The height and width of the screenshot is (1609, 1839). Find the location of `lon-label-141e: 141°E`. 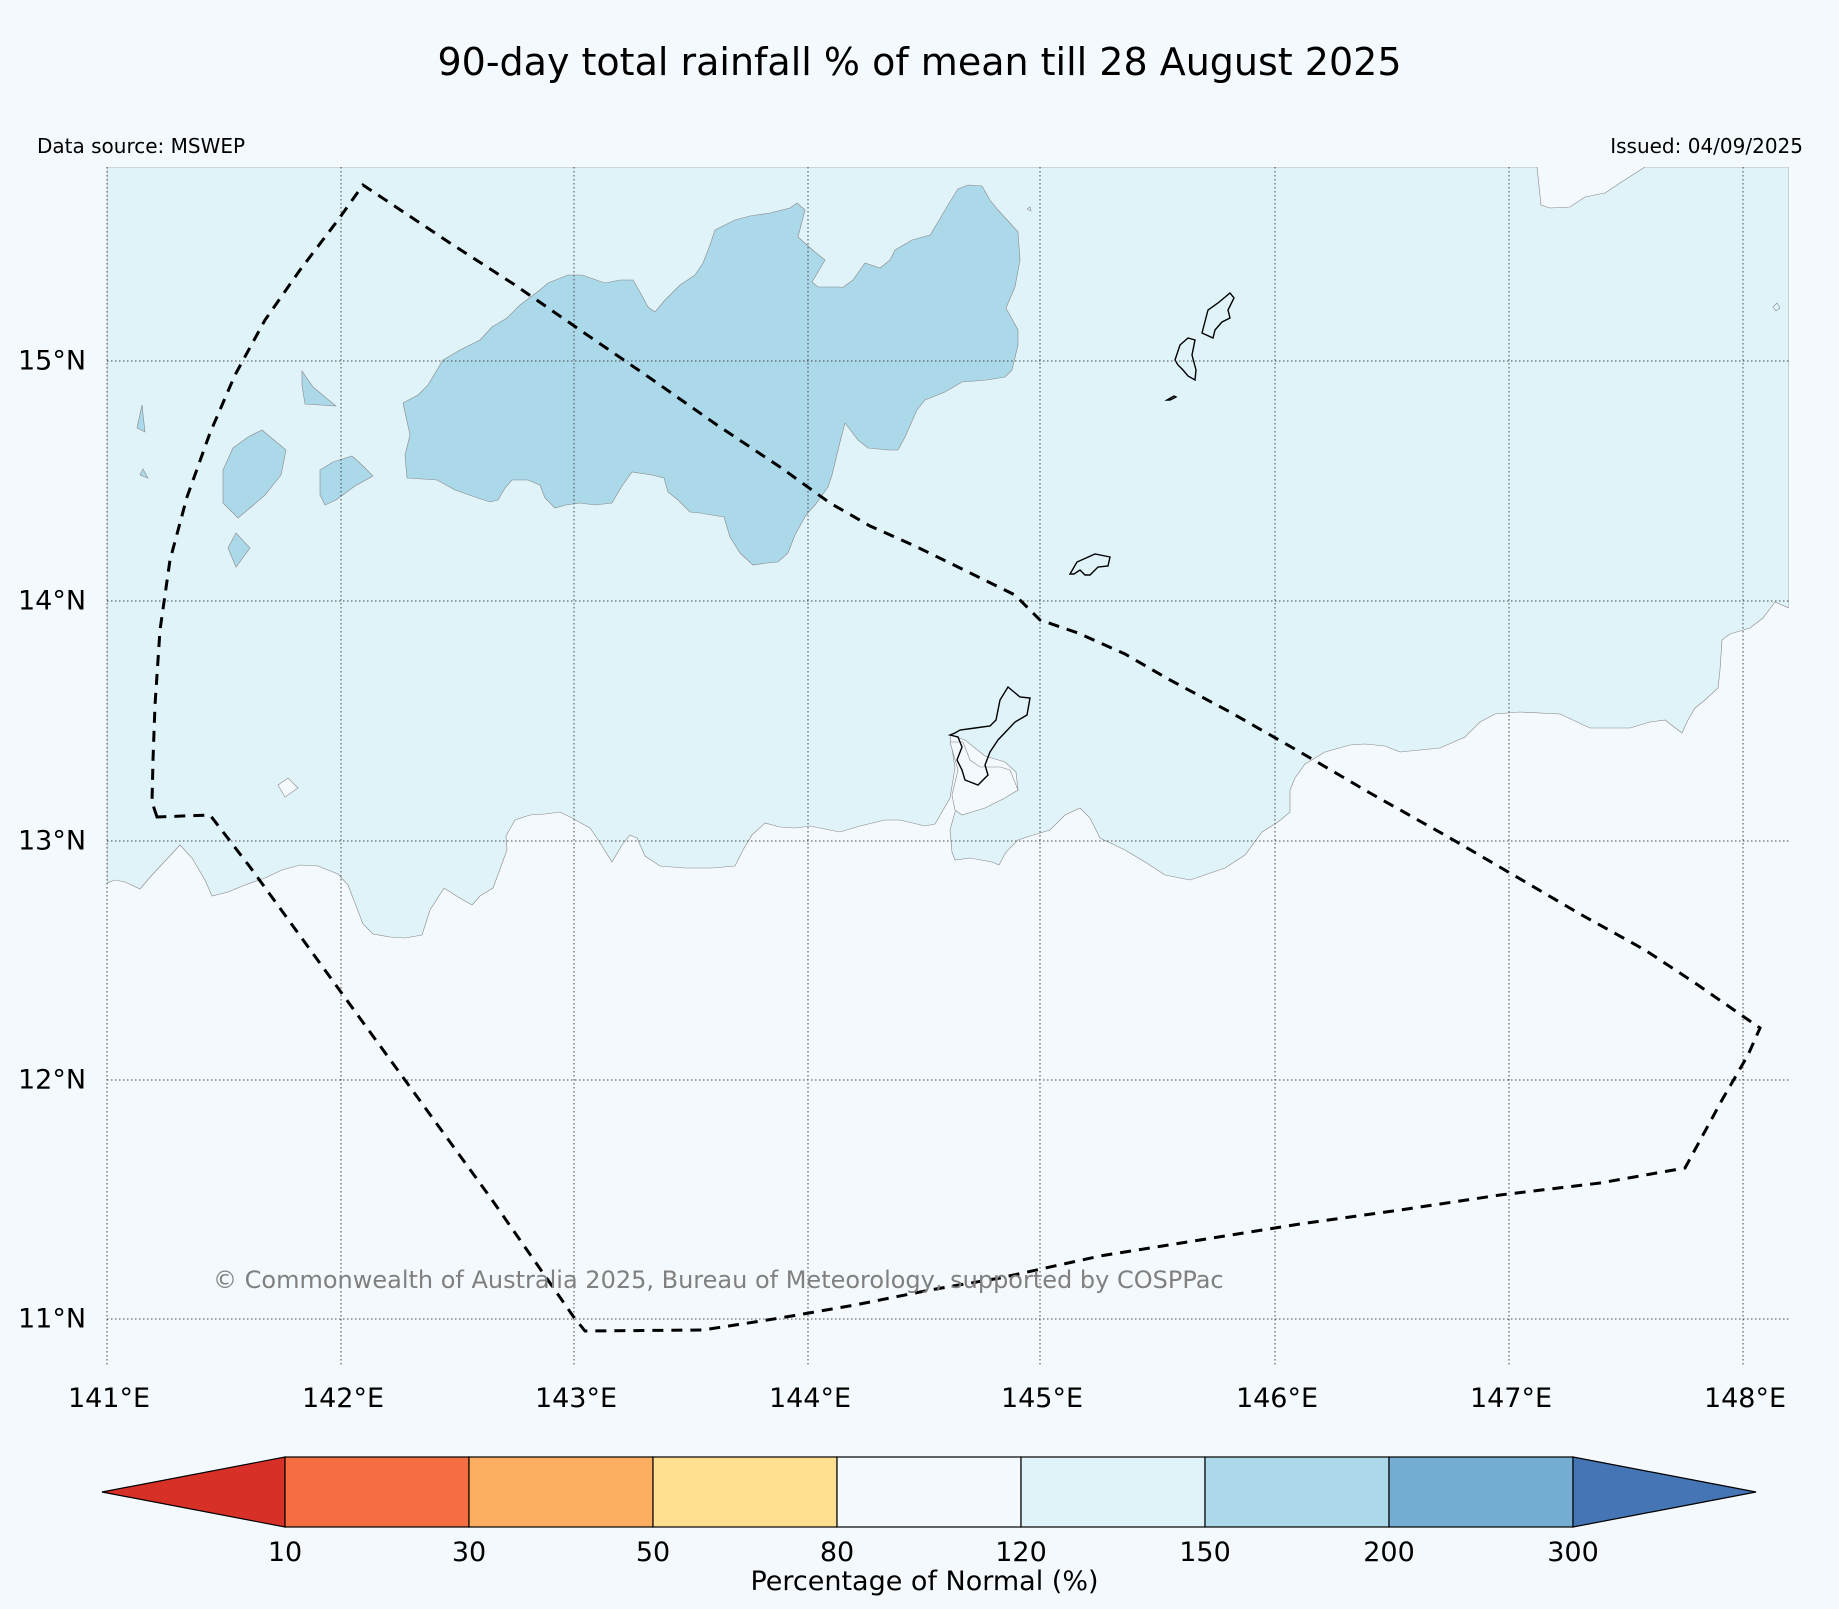

lon-label-141e: 141°E is located at coordinates (109, 1398).